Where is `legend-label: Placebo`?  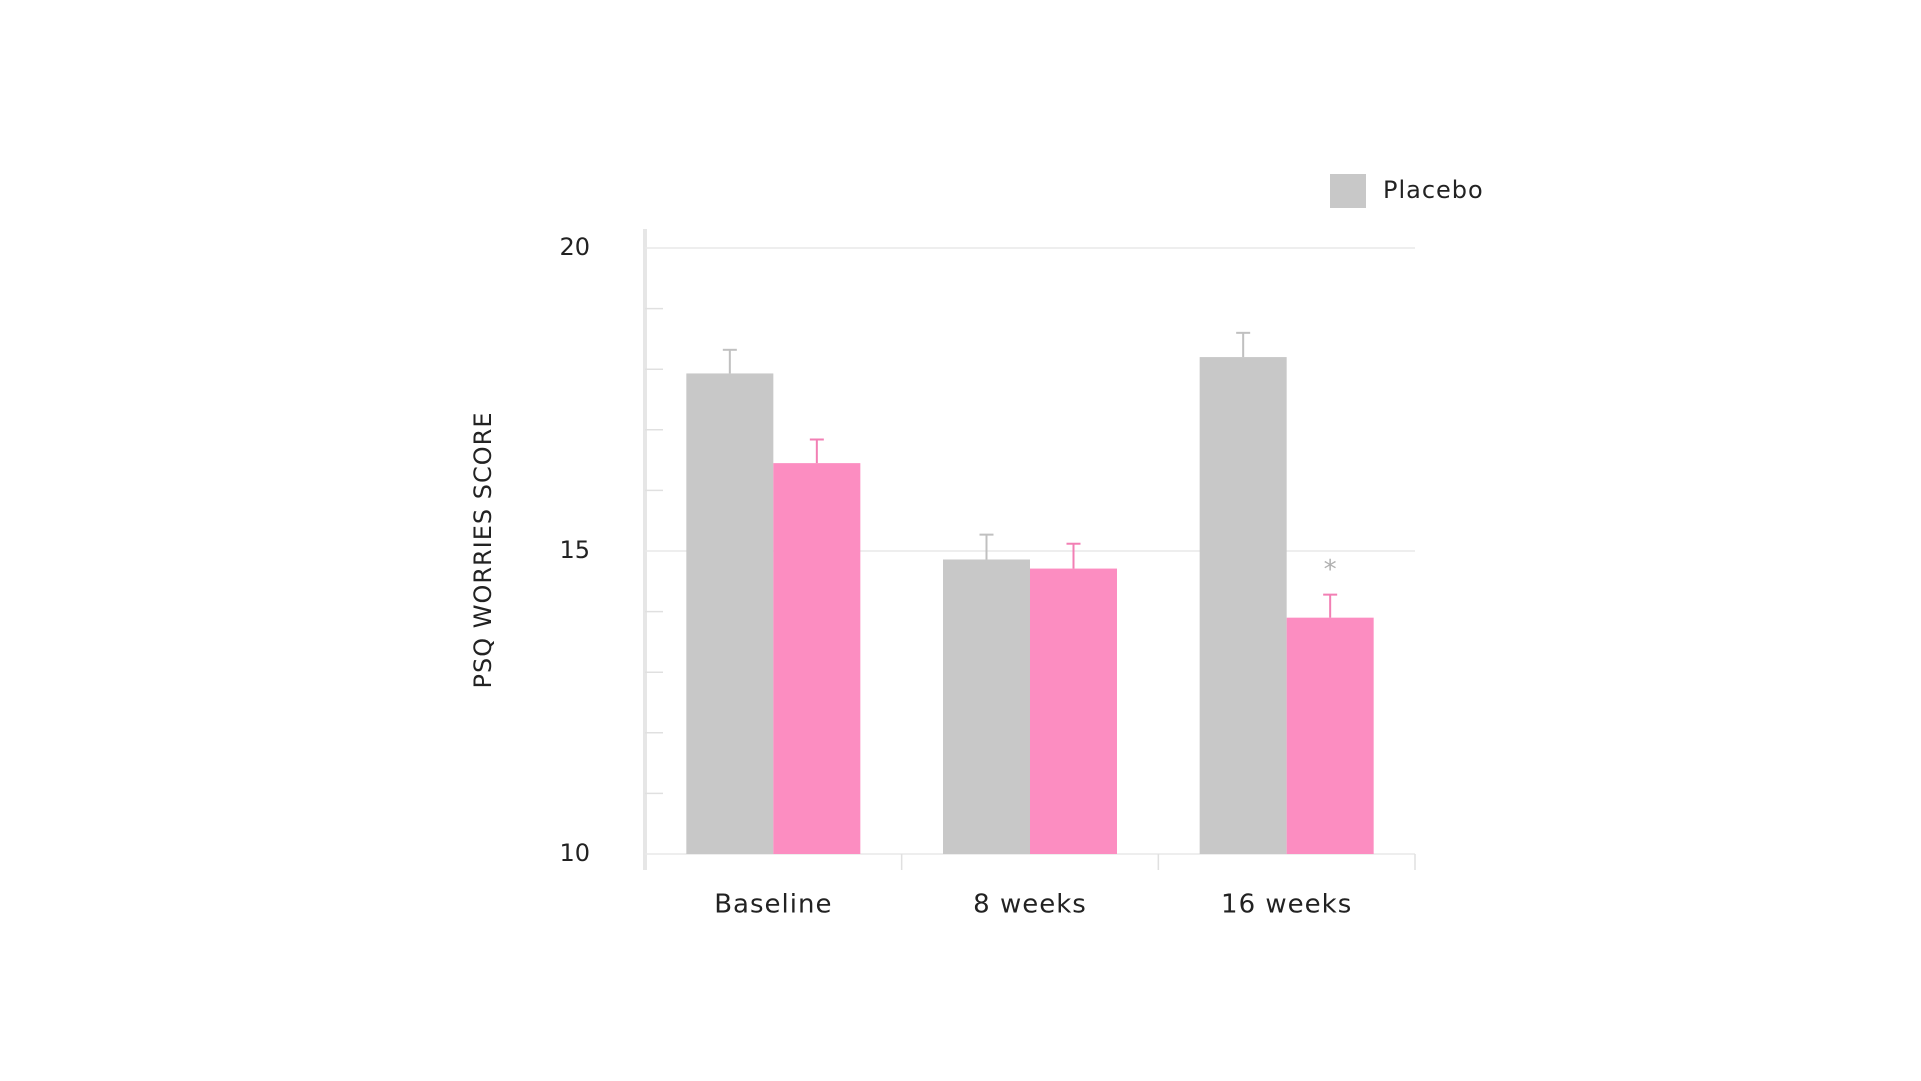 legend-label: Placebo is located at coordinates (1433, 190).